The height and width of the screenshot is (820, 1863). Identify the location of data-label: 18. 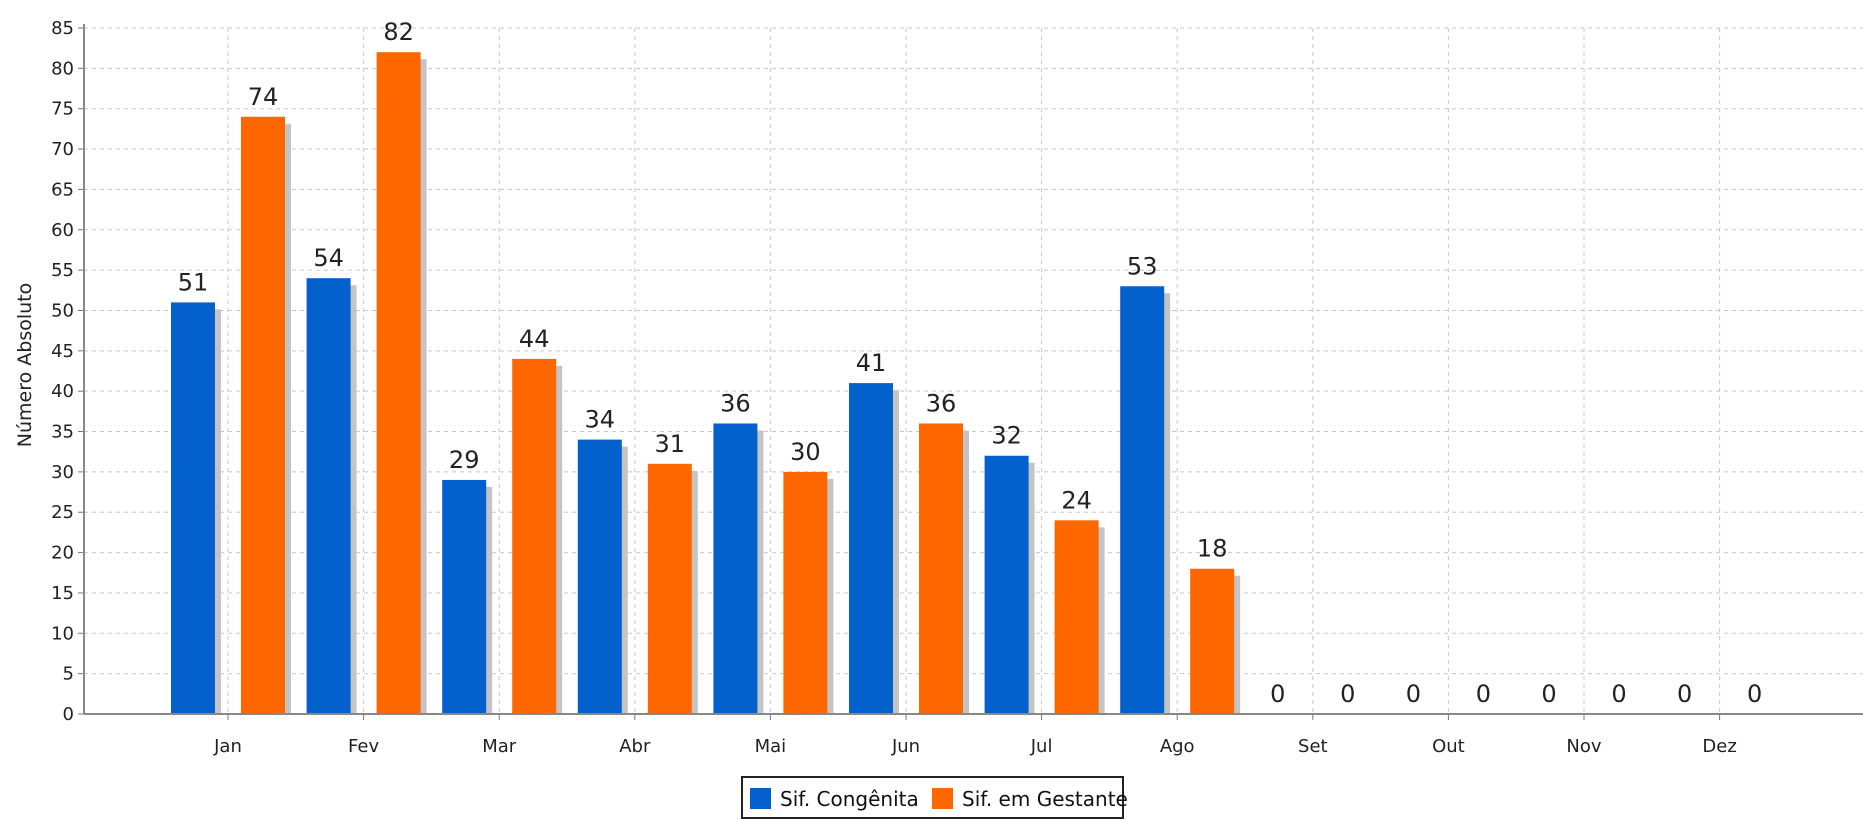
(1212, 549).